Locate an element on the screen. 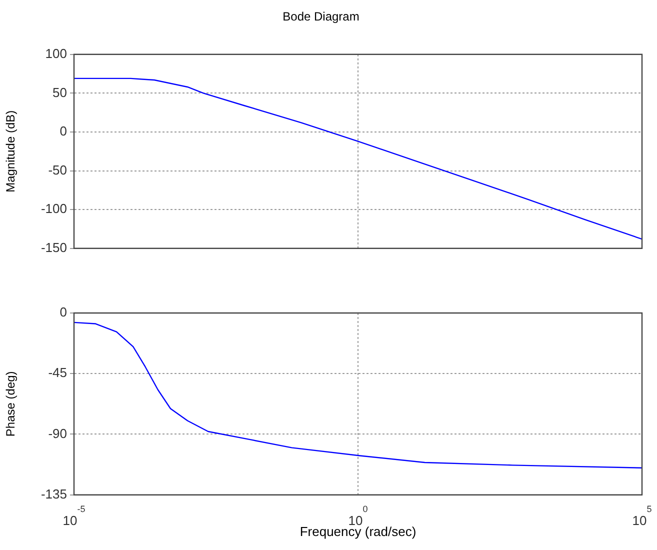 The height and width of the screenshot is (550, 657). y-tick-label: -90 is located at coordinates (57, 433).